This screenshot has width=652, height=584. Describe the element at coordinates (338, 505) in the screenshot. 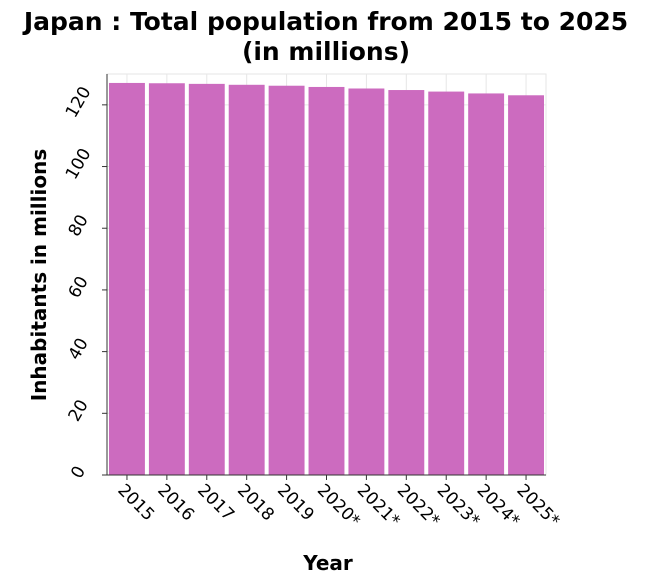

I see `x-tick-label: 2020*` at that location.